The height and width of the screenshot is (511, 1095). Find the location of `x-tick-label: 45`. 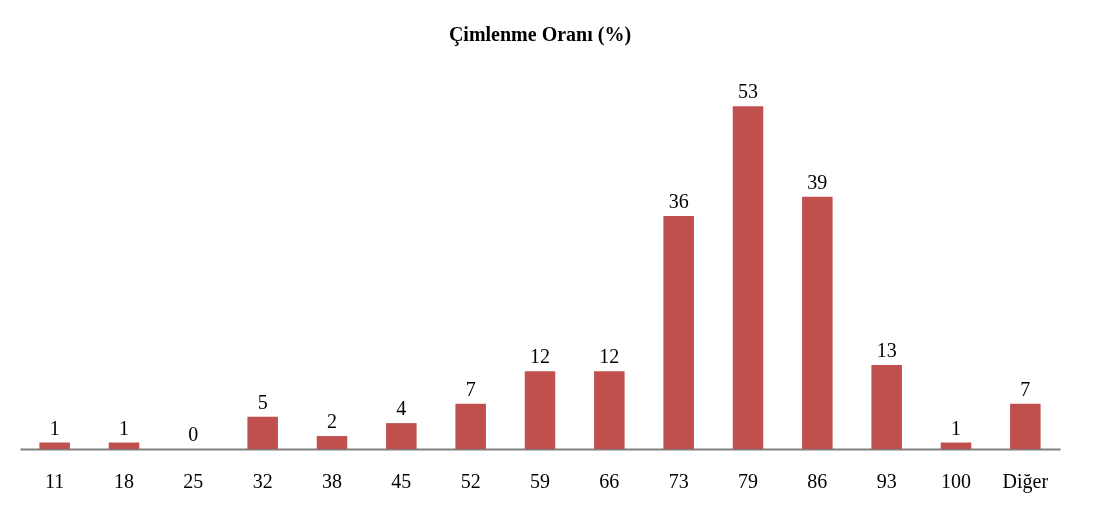

x-tick-label: 45 is located at coordinates (401, 480).